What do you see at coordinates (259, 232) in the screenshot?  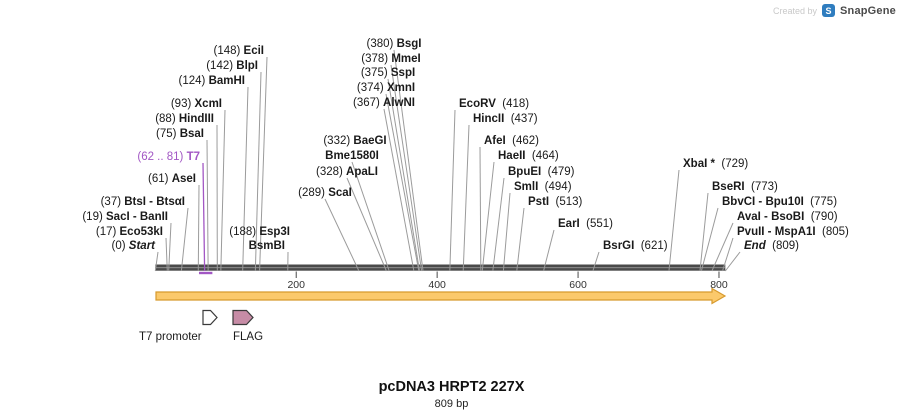 I see `site-label-Esp3I: (188) Esp3I` at bounding box center [259, 232].